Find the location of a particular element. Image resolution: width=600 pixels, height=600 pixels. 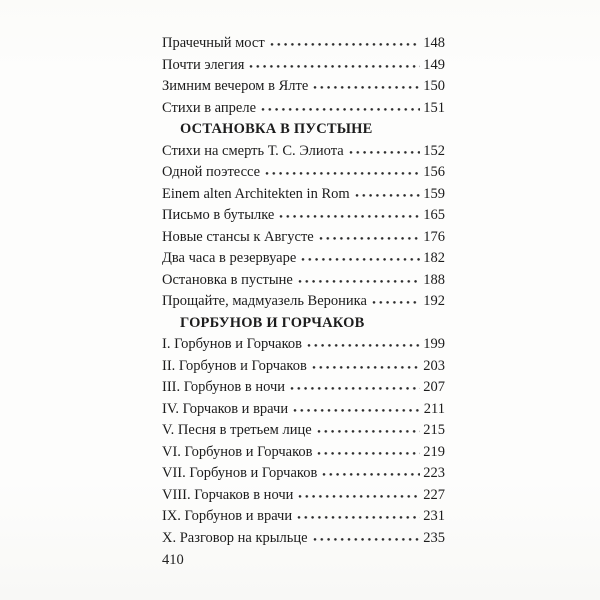

toc-entry-page: 203 is located at coordinates (434, 365).